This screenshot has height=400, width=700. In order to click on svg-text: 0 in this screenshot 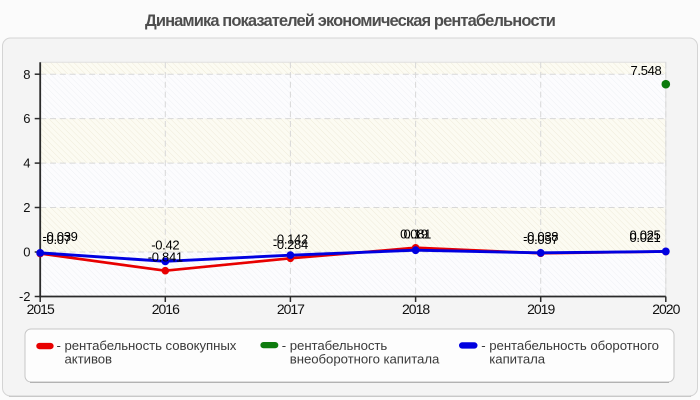, I will do `click(26, 252)`.